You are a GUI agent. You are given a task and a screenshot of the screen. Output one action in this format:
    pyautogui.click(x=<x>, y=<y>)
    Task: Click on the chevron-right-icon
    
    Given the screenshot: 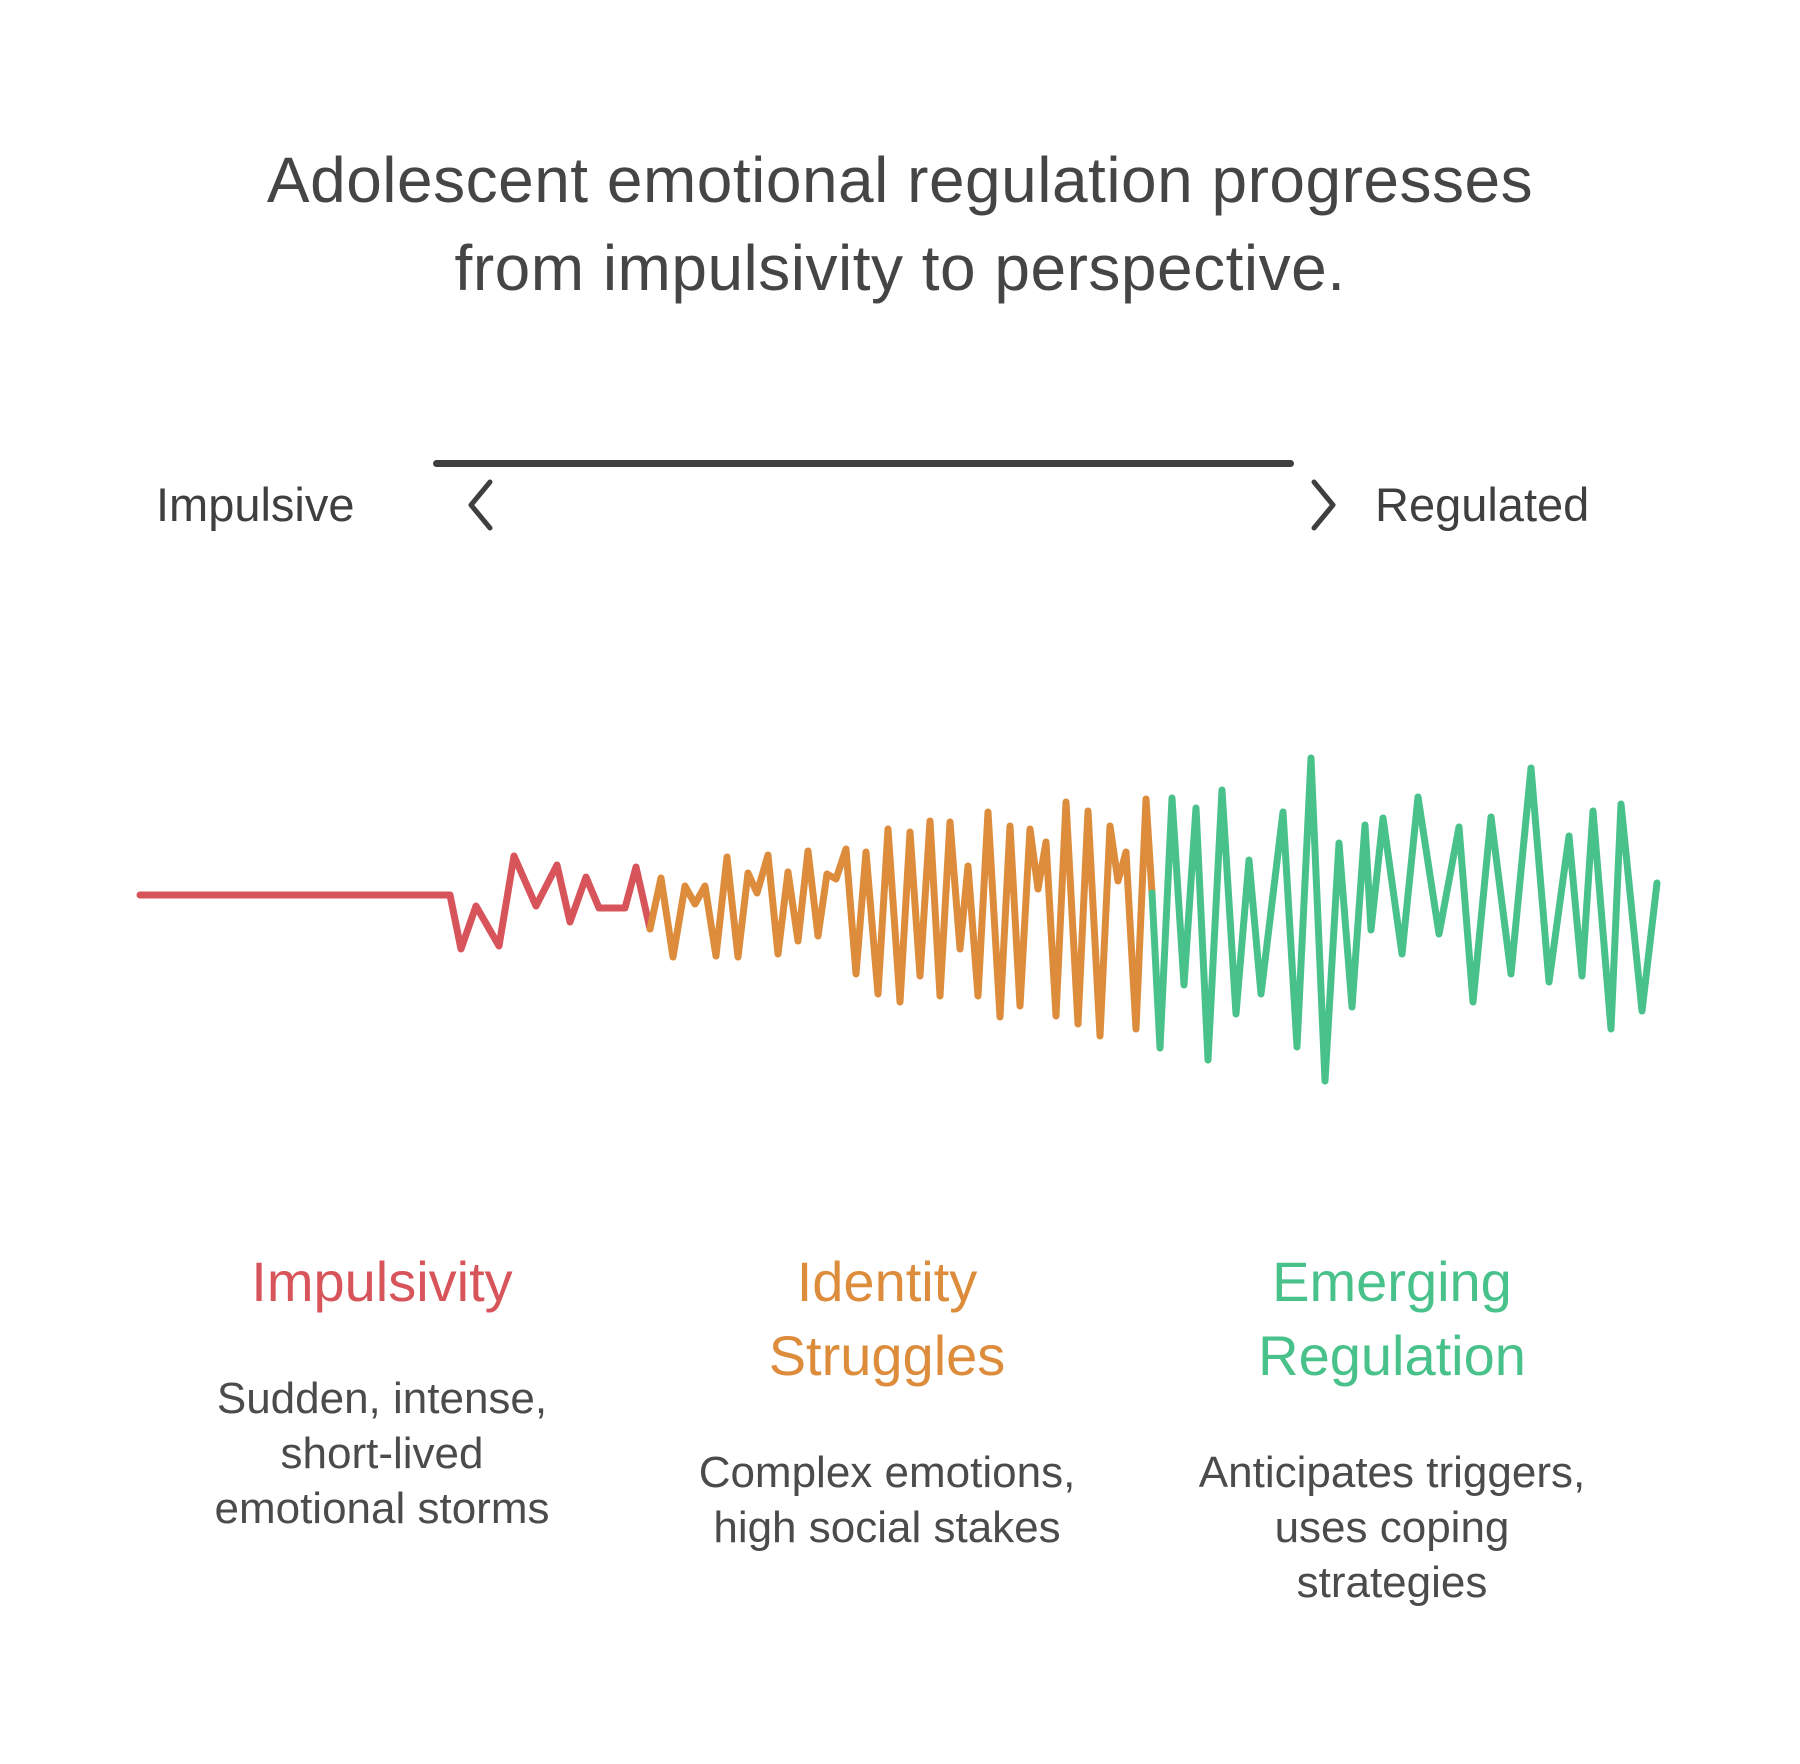 What is the action you would take?
    pyautogui.click(x=1323, y=507)
    